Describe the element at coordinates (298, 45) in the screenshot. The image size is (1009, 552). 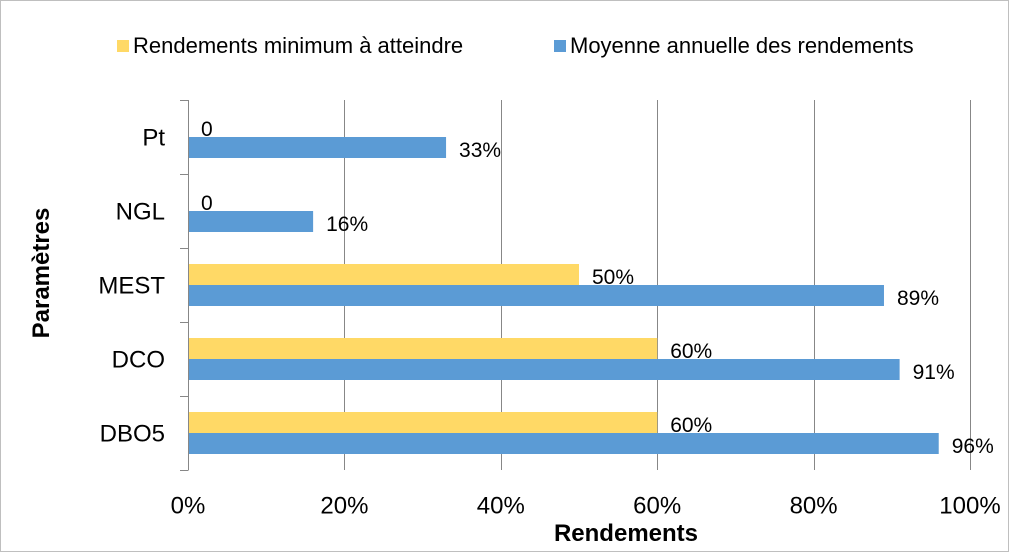
I see `legend-label-minimum-target: Rendements minimum à atteindre` at that location.